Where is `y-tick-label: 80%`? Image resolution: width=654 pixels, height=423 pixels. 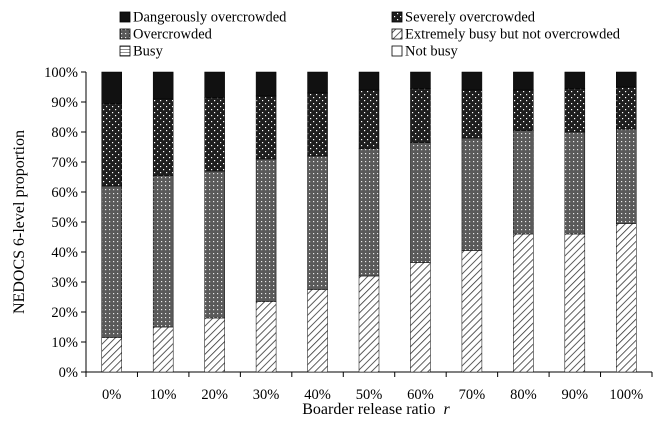 y-tick-label: 80% is located at coordinates (64, 133).